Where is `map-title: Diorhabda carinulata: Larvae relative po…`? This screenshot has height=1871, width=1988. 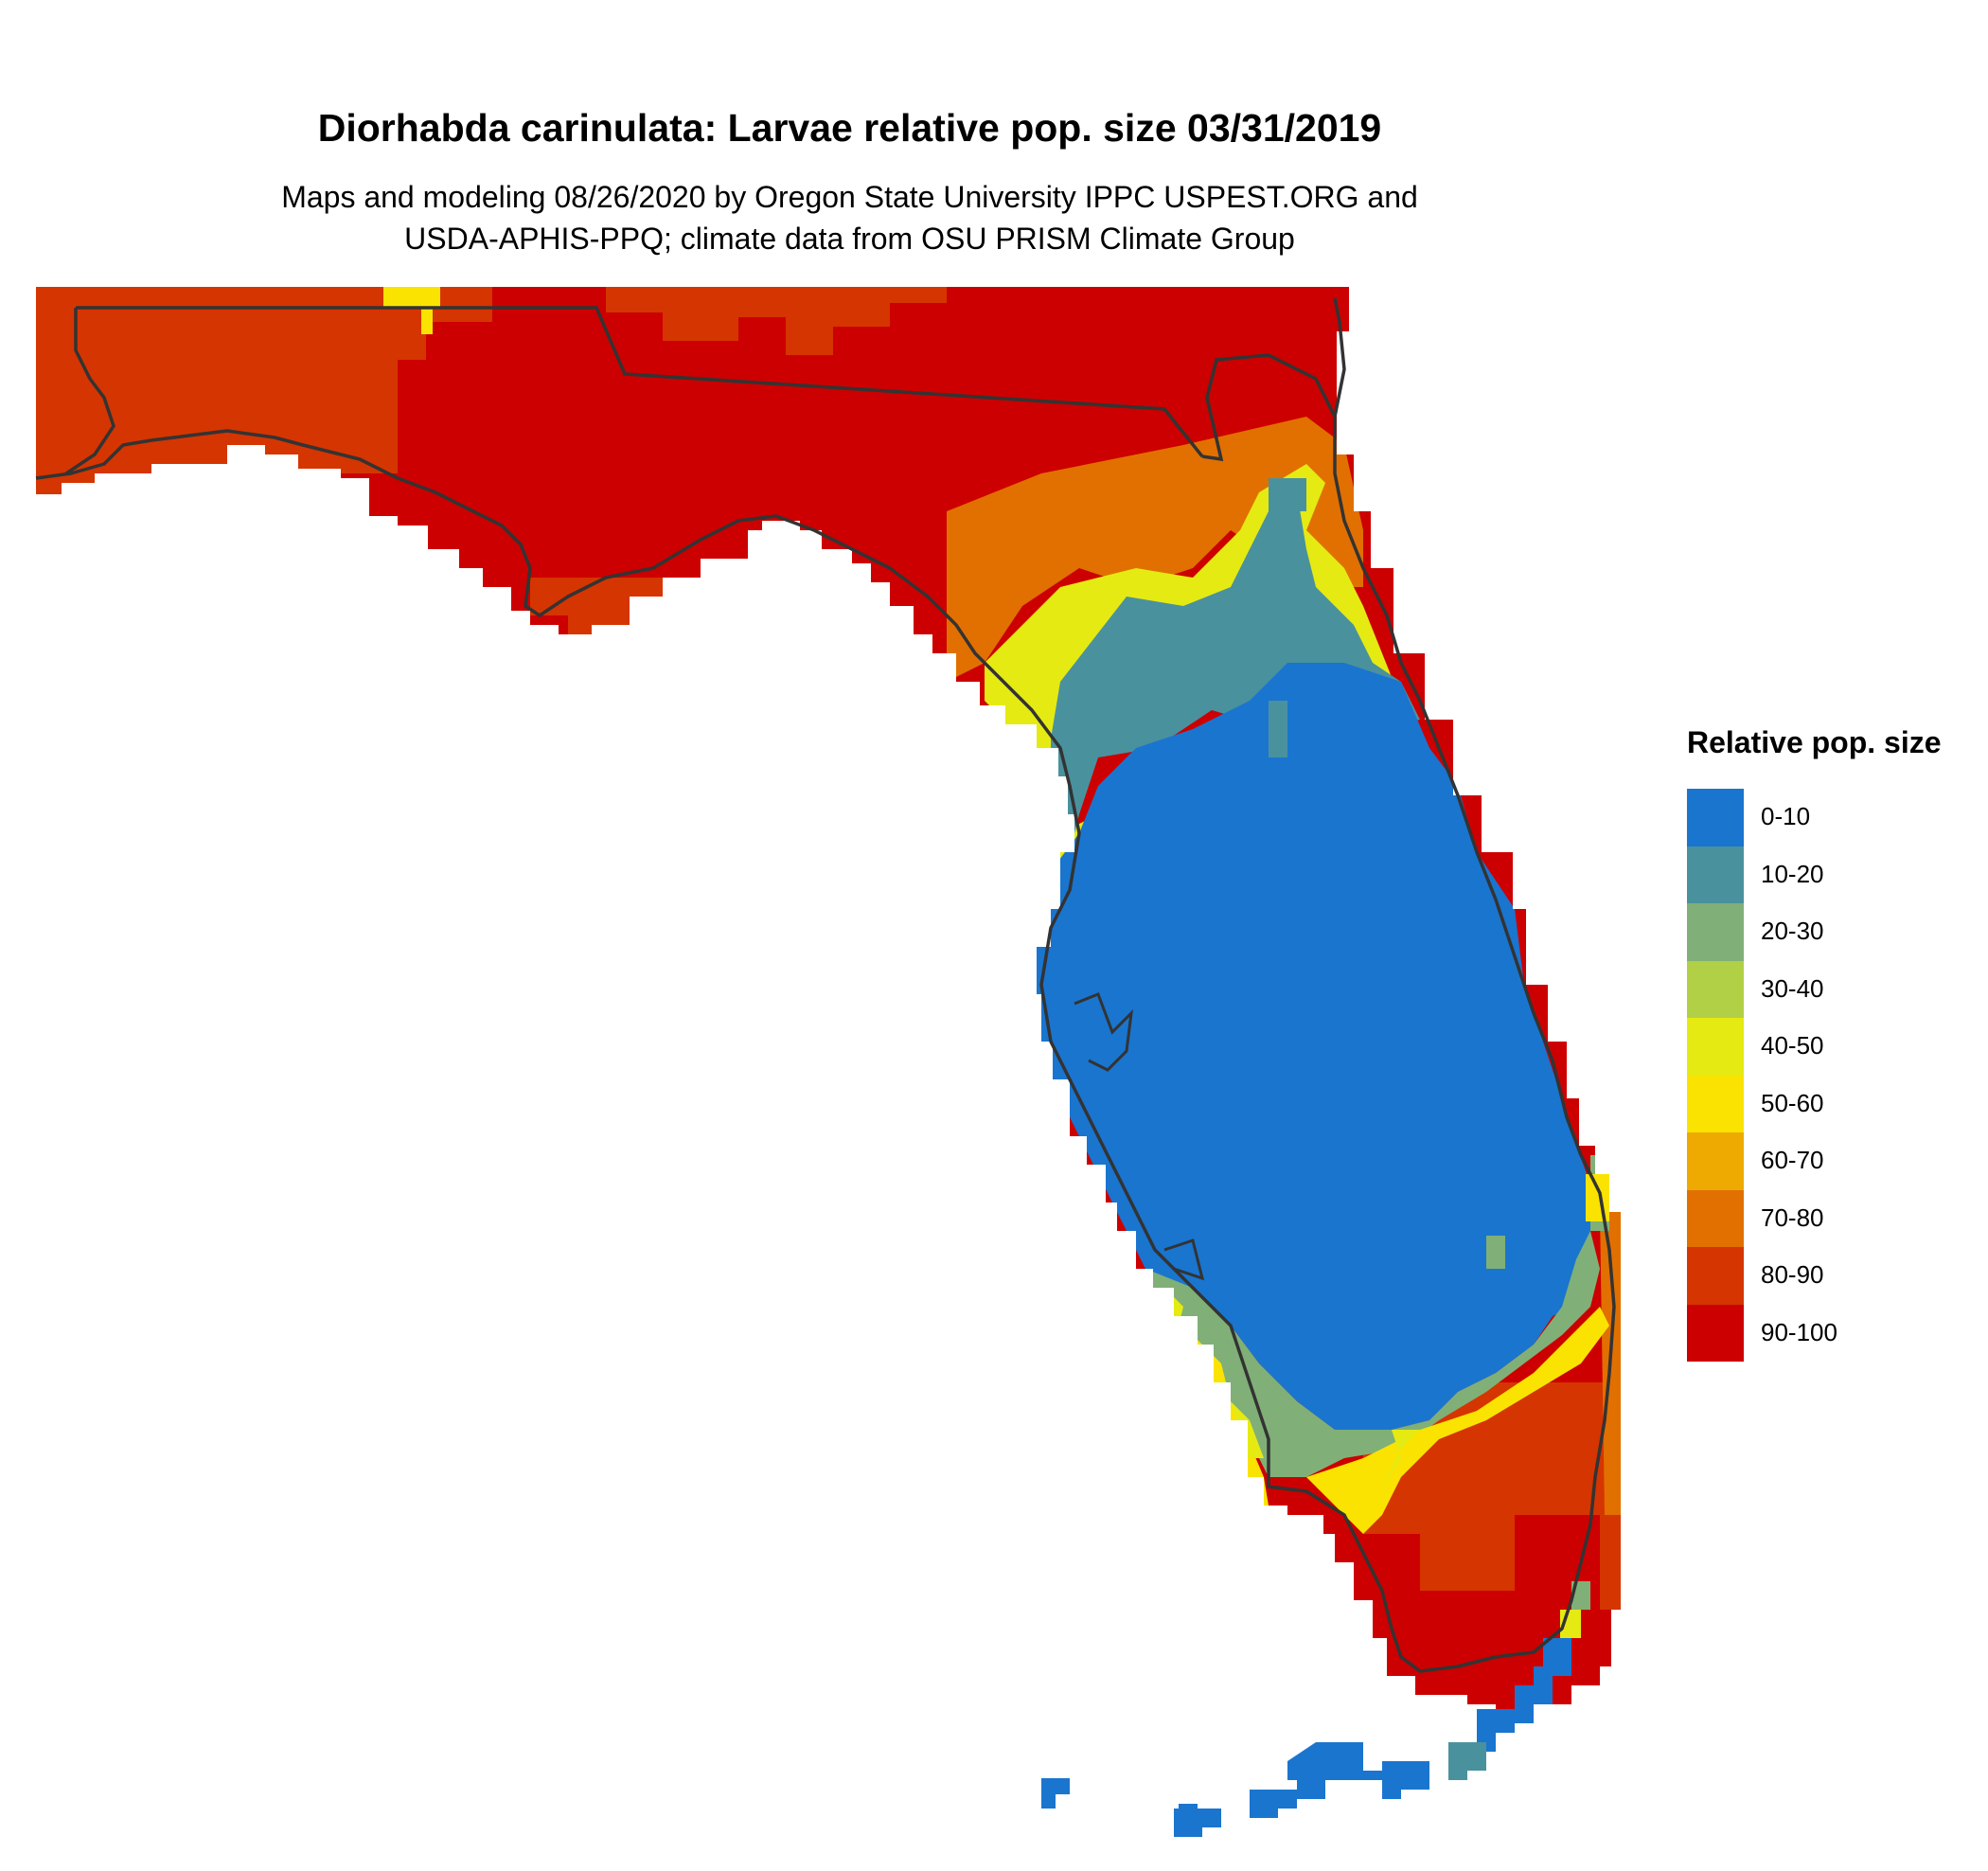
map-title: Diorhabda carinulata: Larvae relative po… is located at coordinates (849, 128).